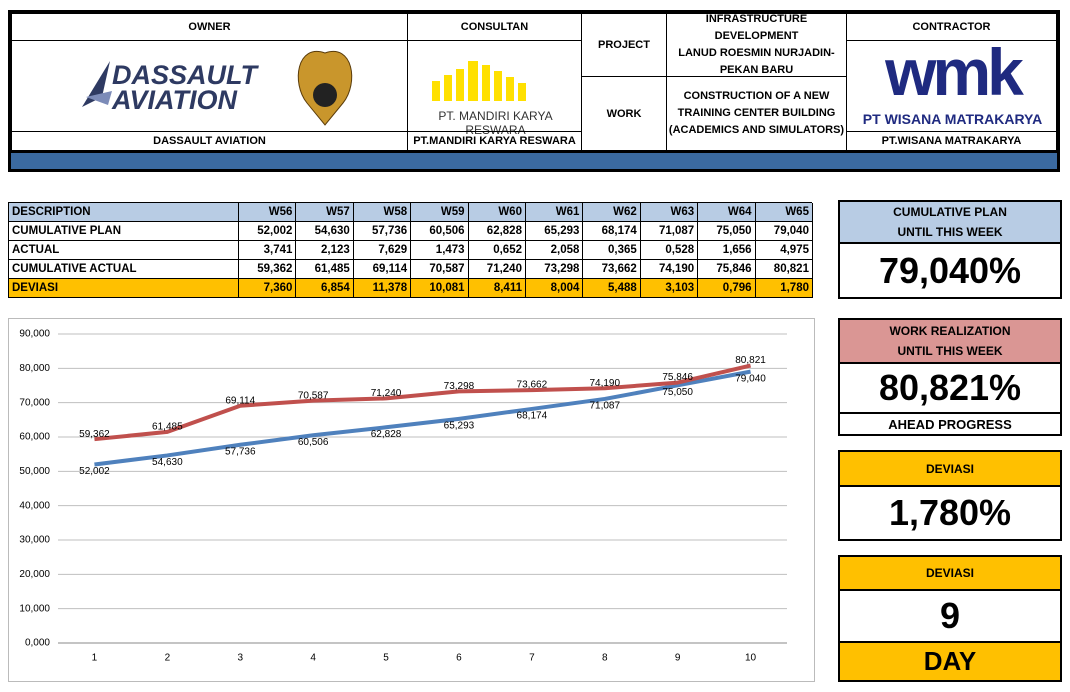 The width and height of the screenshot is (1070, 692). Describe the element at coordinates (756, 130) in the screenshot. I see `text-line: (ACADEMICS AND SIMULATORS)` at that location.